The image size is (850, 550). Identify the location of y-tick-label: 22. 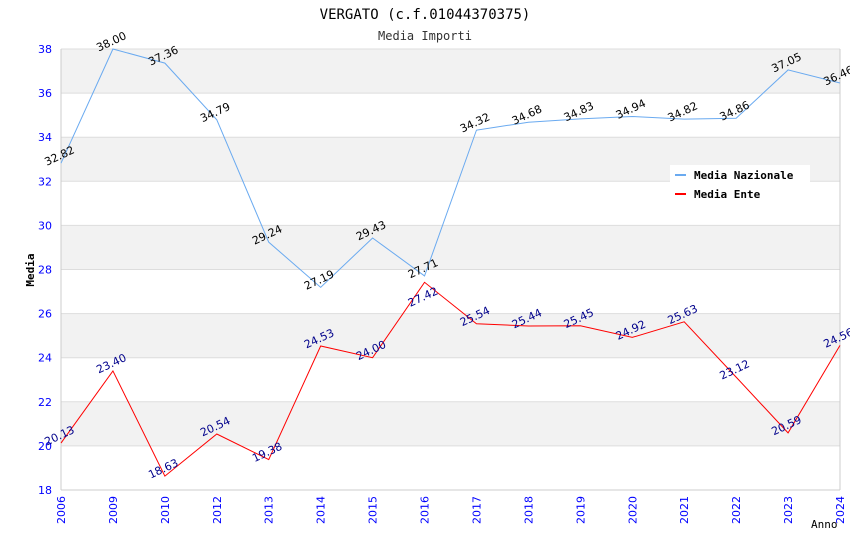
(45, 402).